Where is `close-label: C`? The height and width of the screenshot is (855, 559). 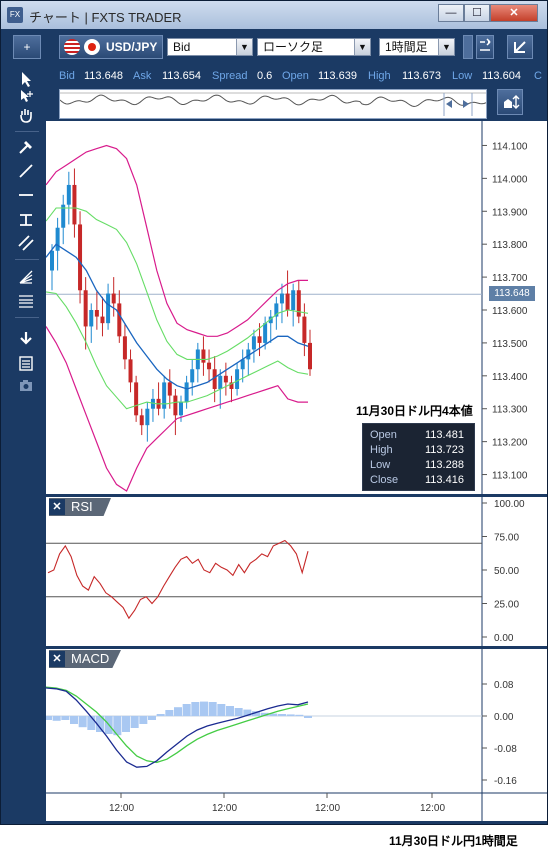 close-label: C is located at coordinates (538, 76).